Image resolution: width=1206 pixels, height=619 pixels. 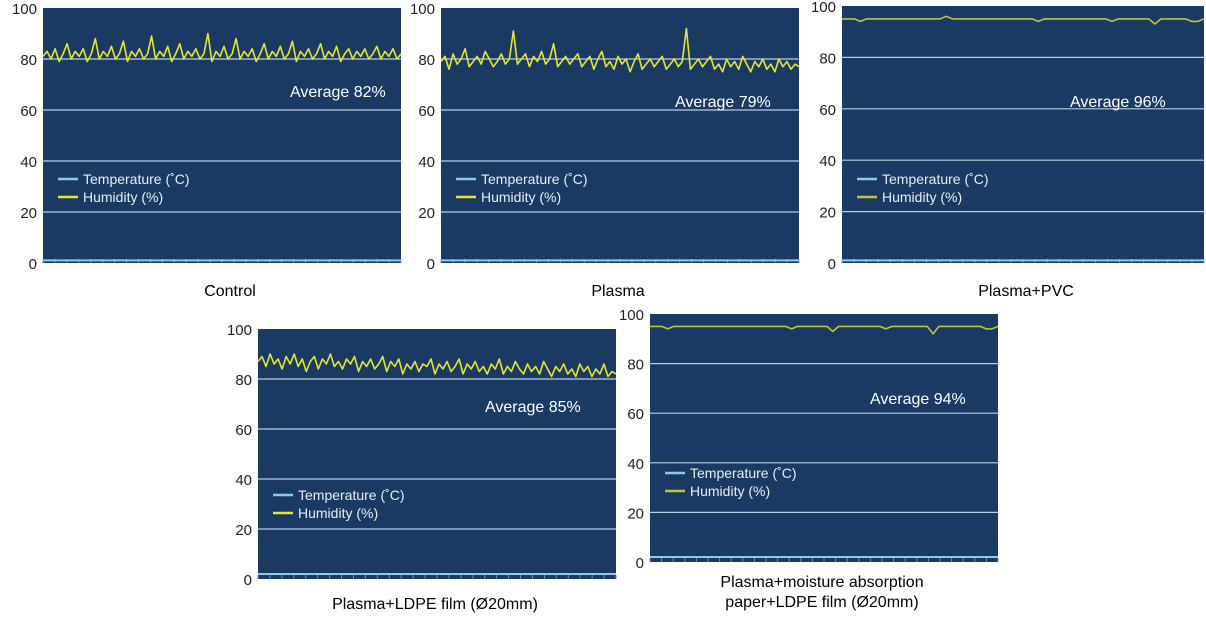 I want to click on chart-caption-line: paper+LDPE film (Ø20mm), so click(x=822, y=602).